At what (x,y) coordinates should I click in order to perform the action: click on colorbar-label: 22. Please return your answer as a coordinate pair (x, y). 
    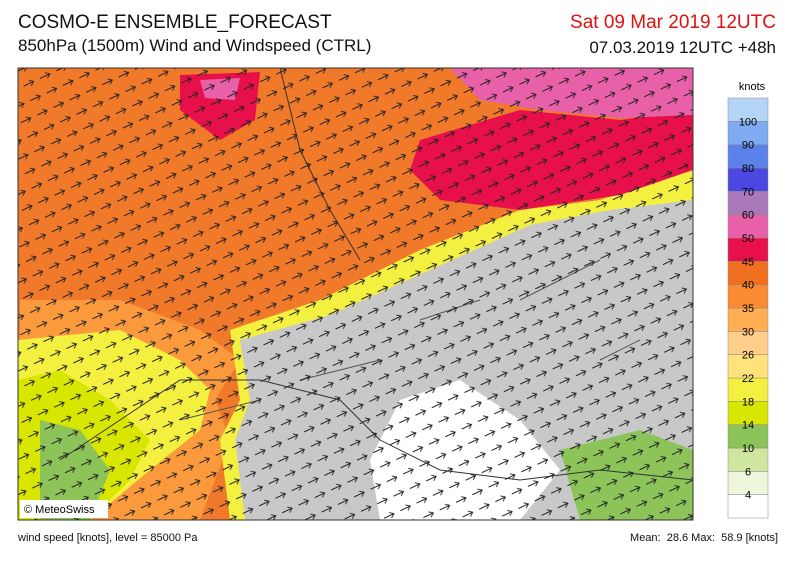
    Looking at the image, I should click on (748, 379).